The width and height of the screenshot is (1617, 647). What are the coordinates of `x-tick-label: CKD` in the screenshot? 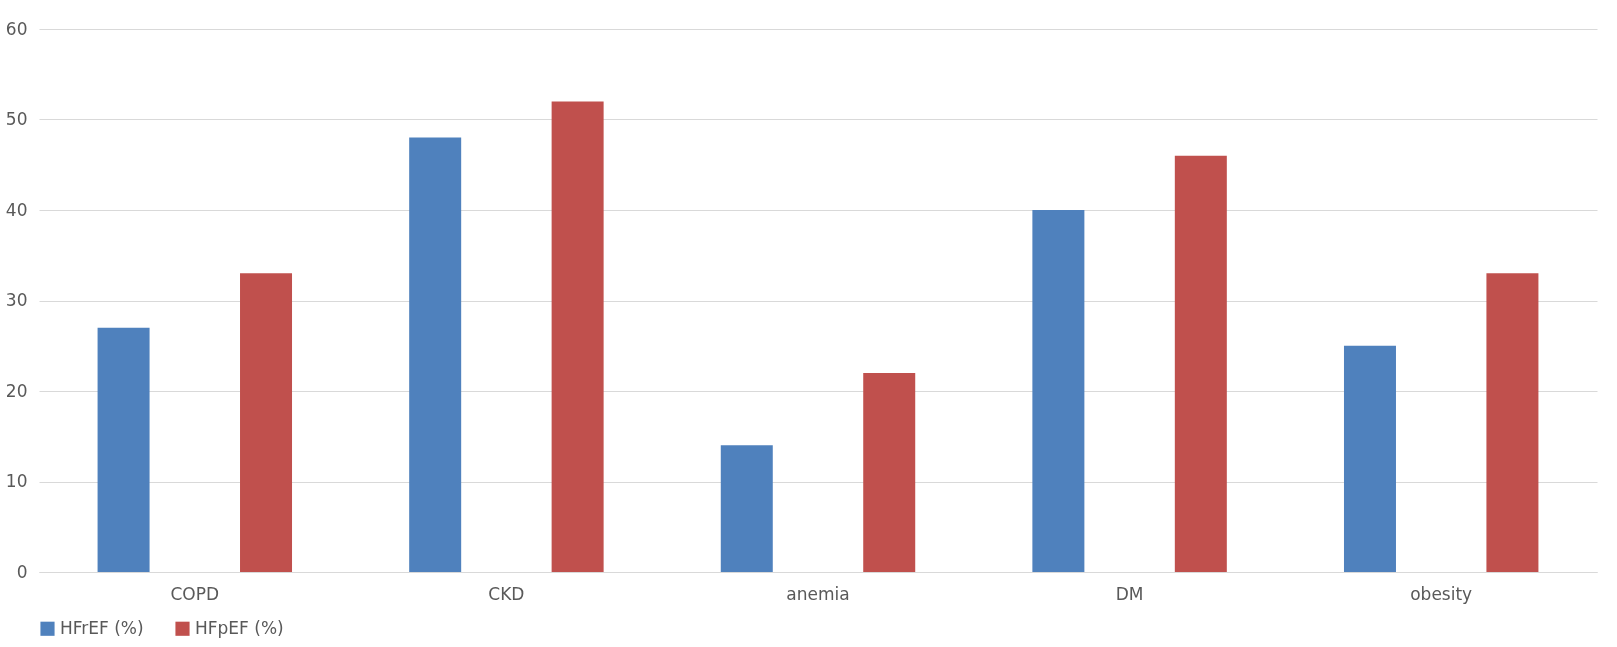 It's located at (506, 593).